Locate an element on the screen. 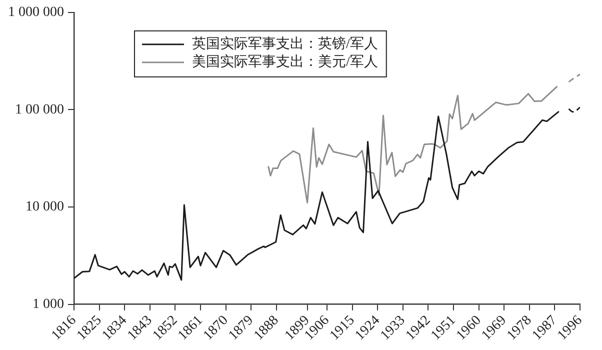 The width and height of the screenshot is (602, 350). y-tick-label: 1 00 000 is located at coordinates (39, 110).